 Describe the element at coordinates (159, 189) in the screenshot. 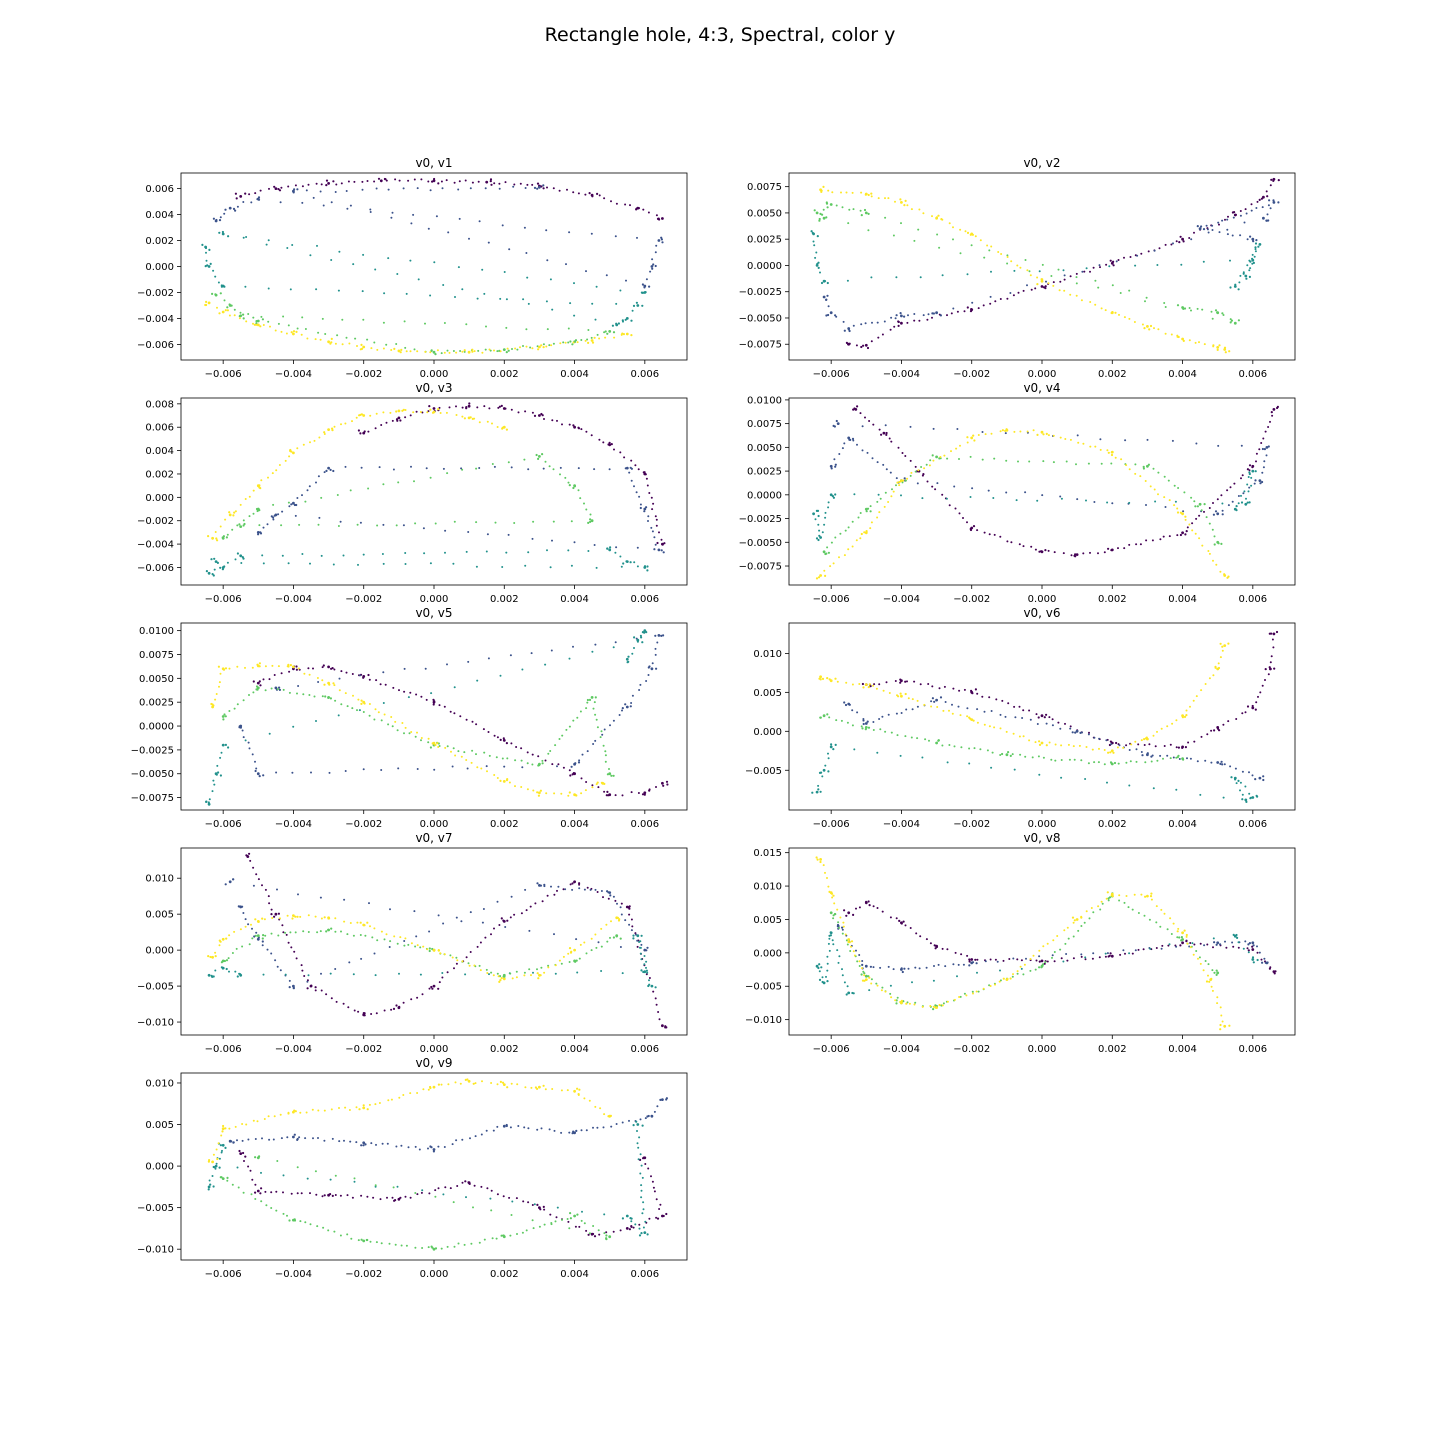

I see `y-tick-label: 0.006` at that location.